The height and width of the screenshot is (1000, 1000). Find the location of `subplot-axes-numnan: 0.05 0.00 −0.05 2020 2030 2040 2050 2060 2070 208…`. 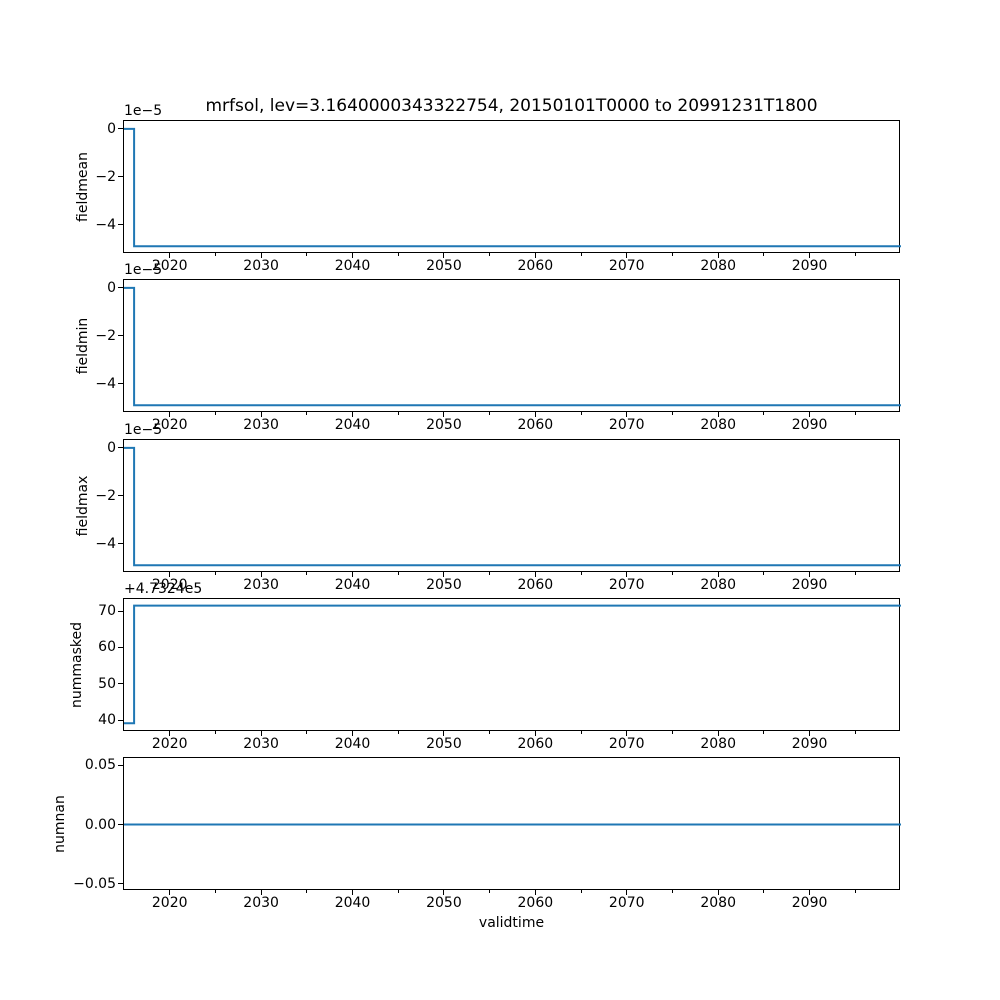

subplot-axes-numnan: 0.05 0.00 −0.05 2020 2030 2040 2050 2060 2070 208… is located at coordinates (476, 833).